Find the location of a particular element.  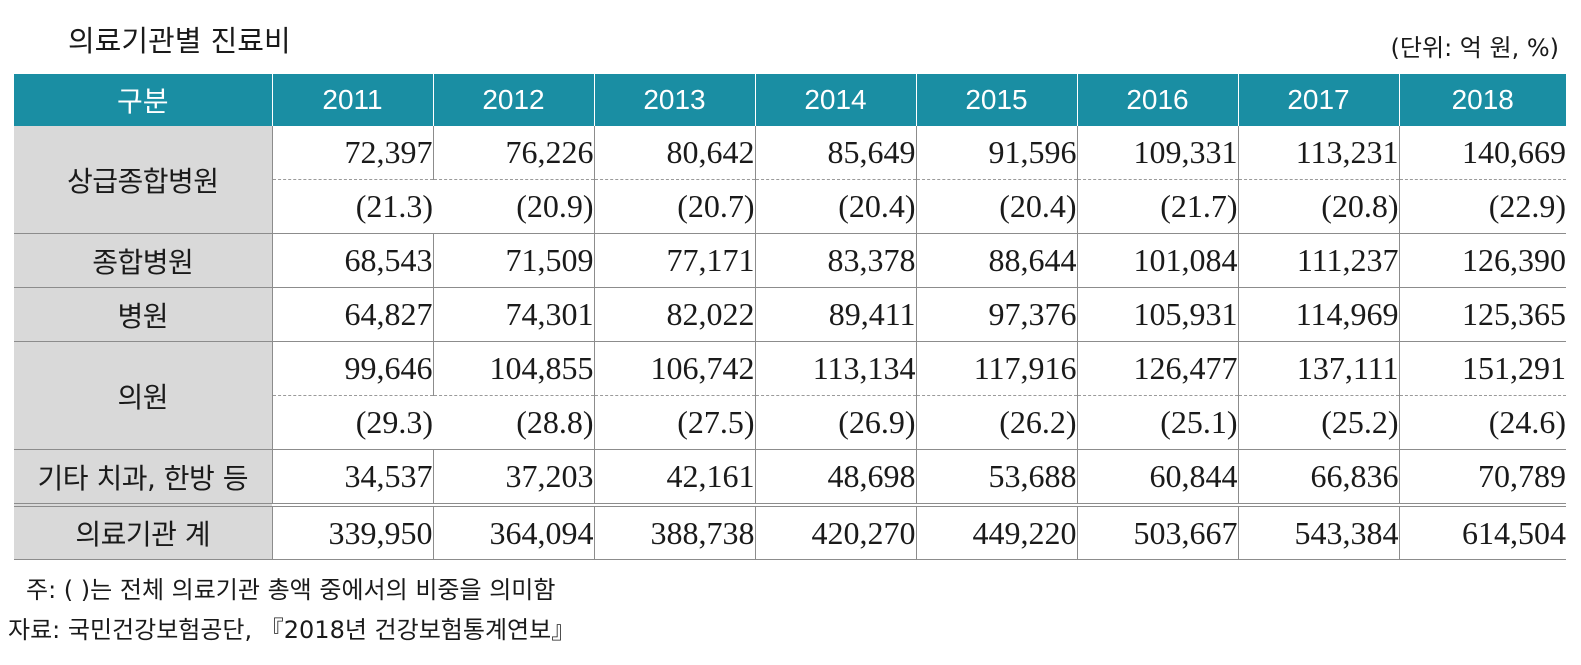

share-cell: (22.9) is located at coordinates (1482, 206).